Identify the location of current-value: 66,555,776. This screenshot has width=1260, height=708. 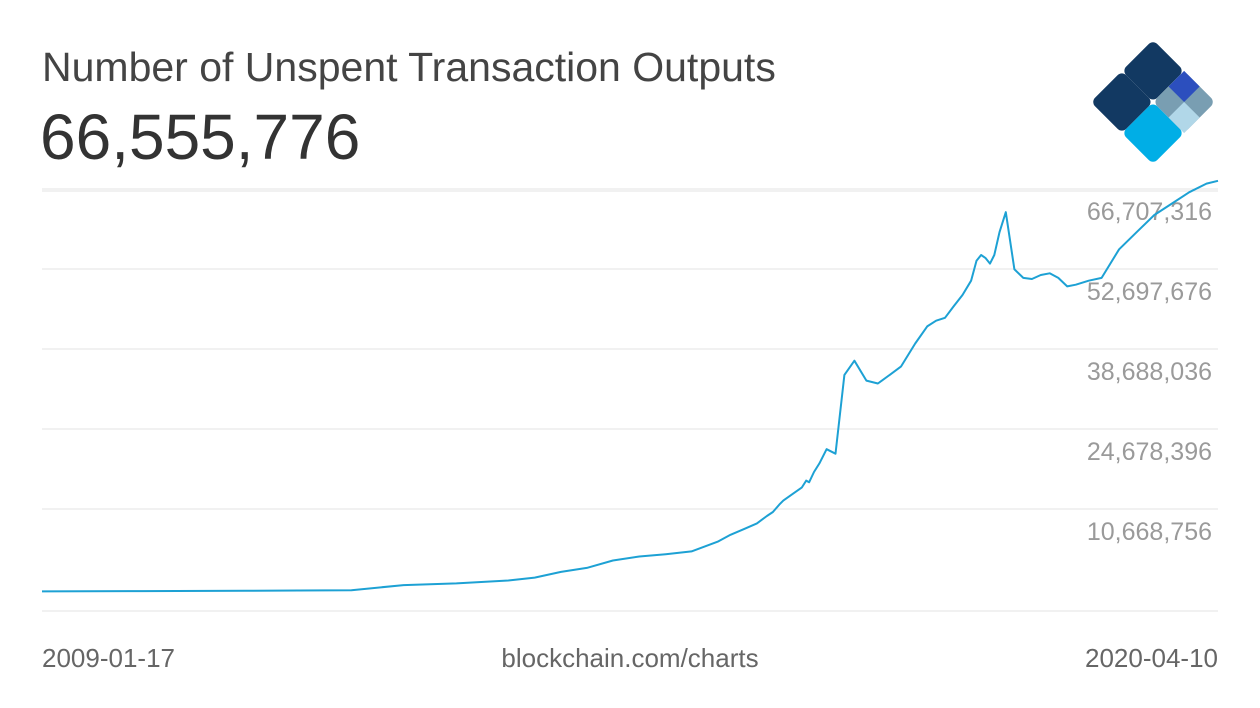
(200, 137).